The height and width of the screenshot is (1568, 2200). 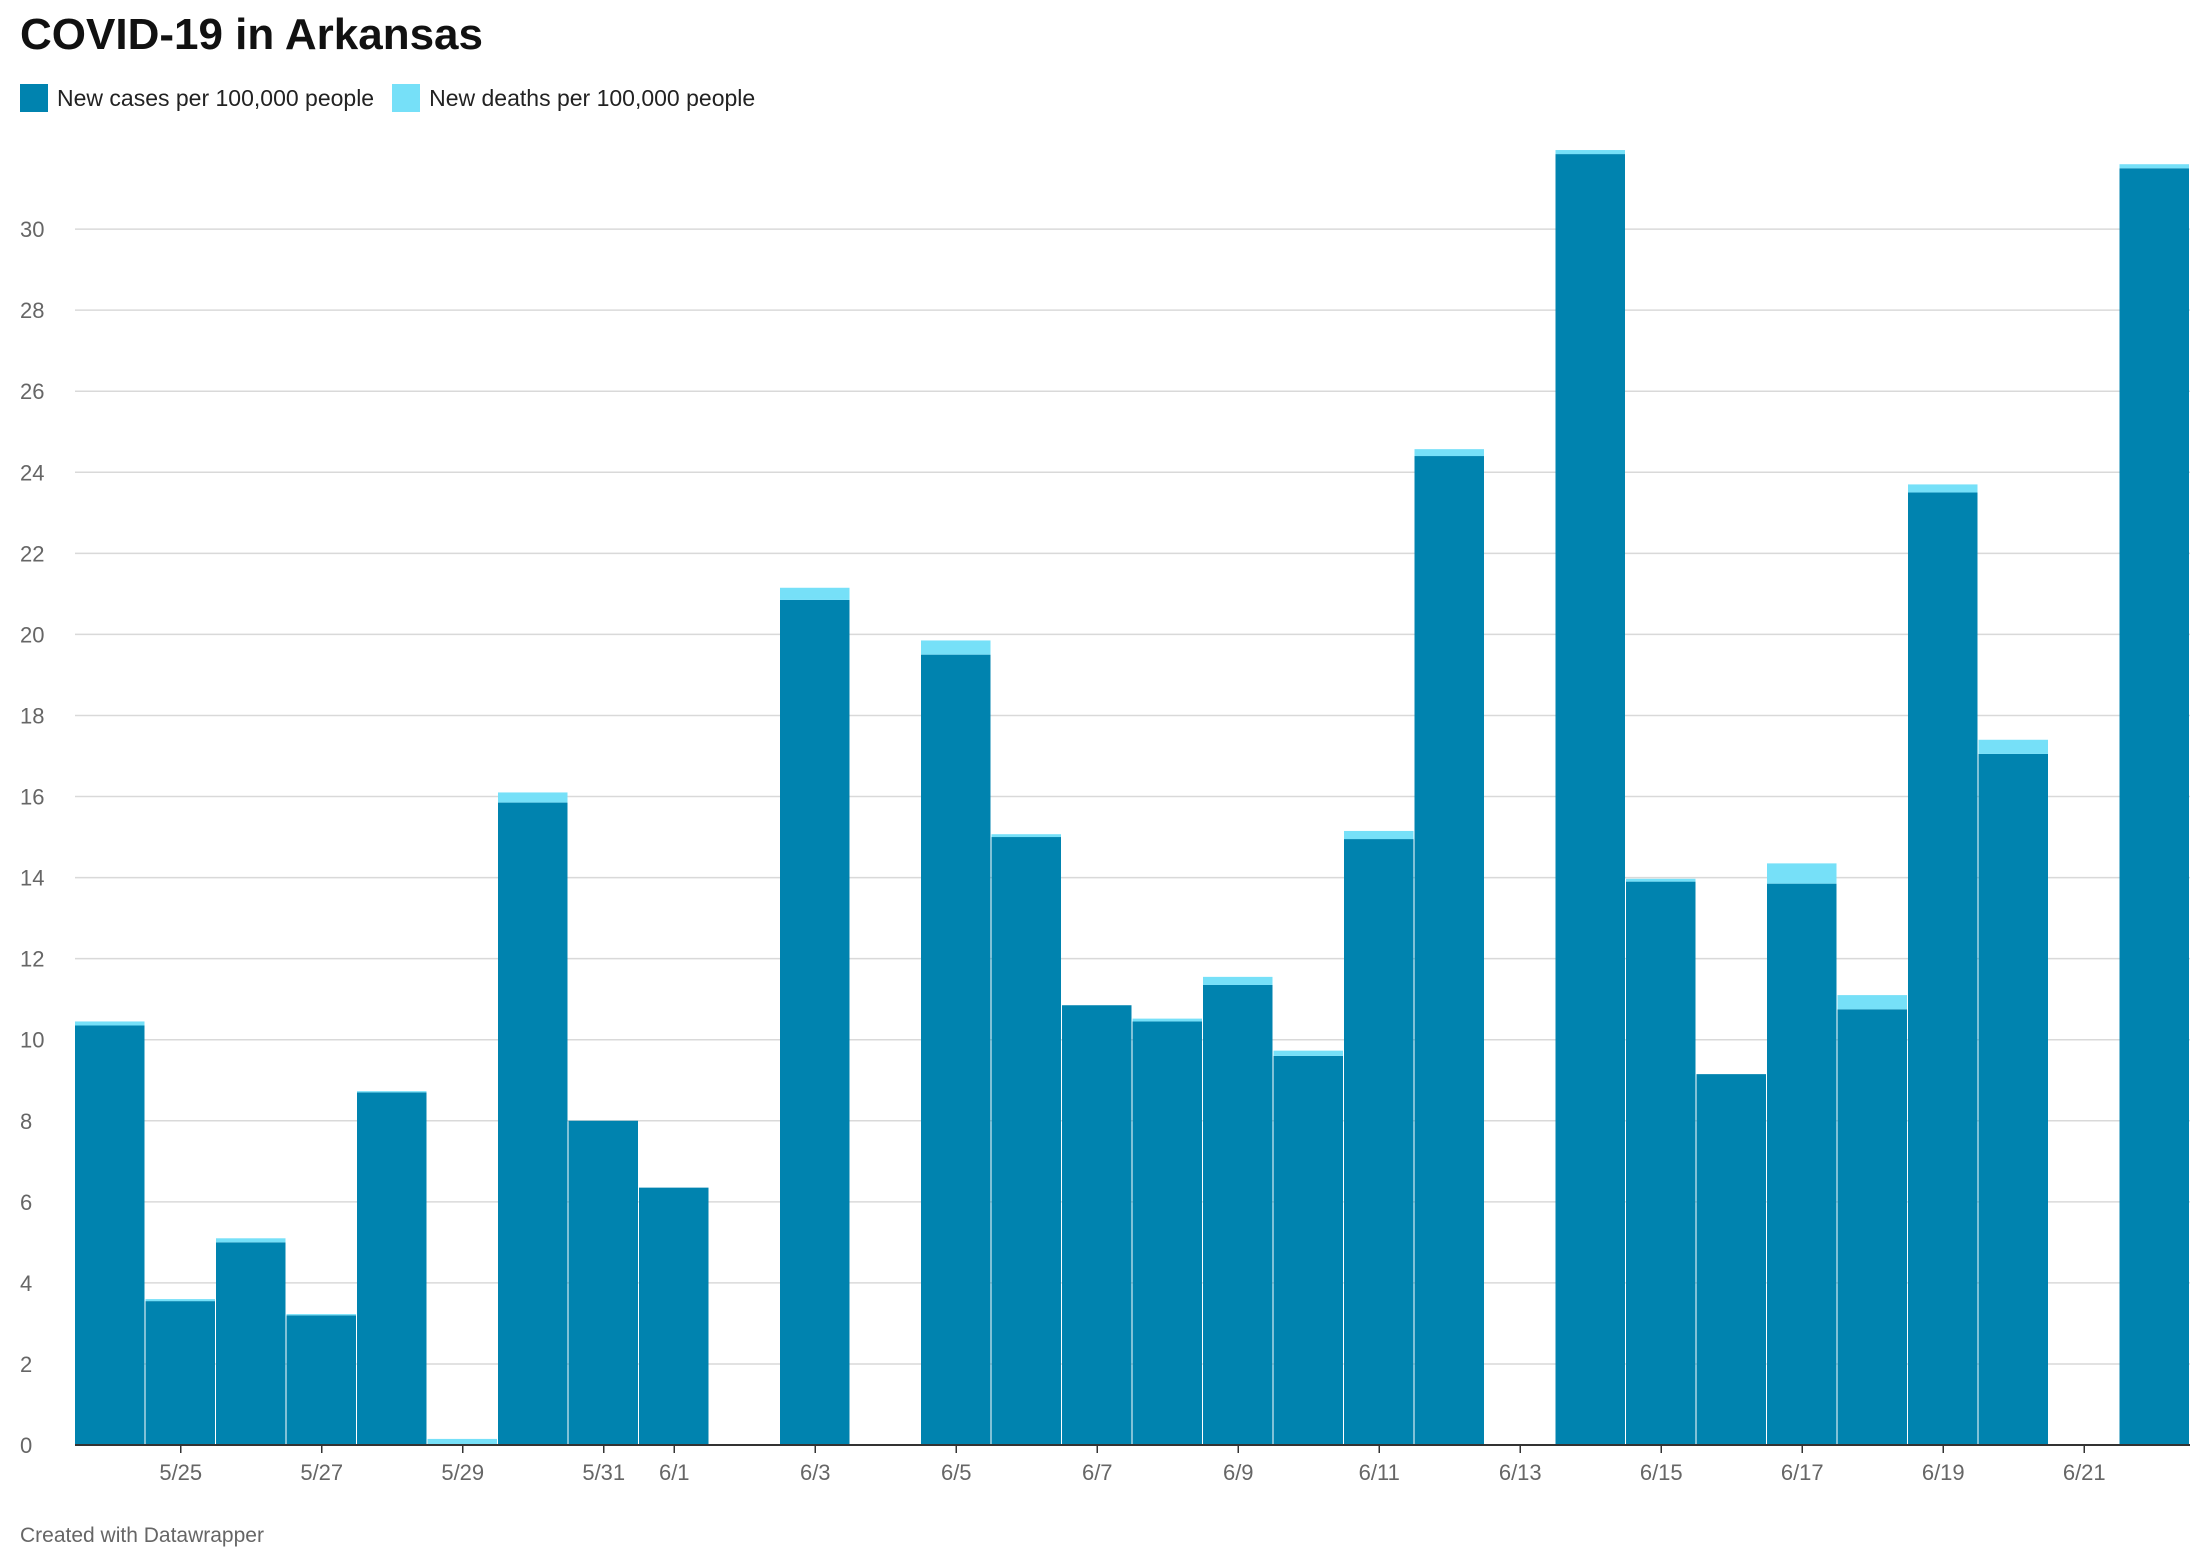 What do you see at coordinates (26, 1364) in the screenshot?
I see `y-tick-label: 2` at bounding box center [26, 1364].